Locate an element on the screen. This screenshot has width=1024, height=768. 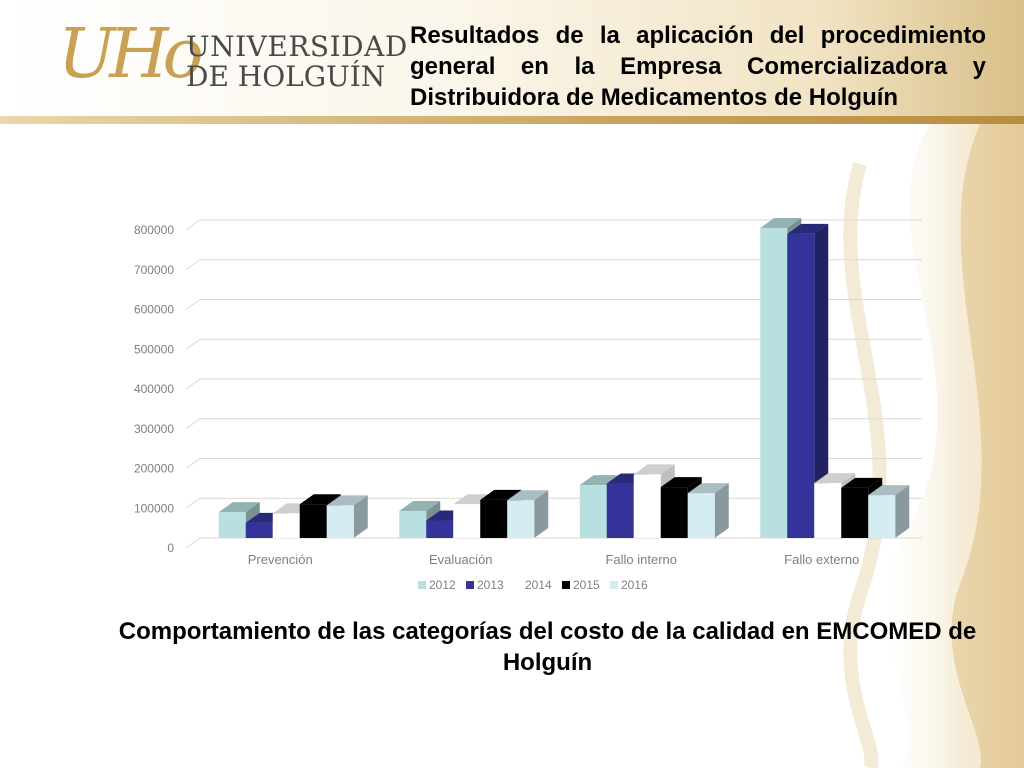
y-tick-label: 400000 is located at coordinates (154, 389).